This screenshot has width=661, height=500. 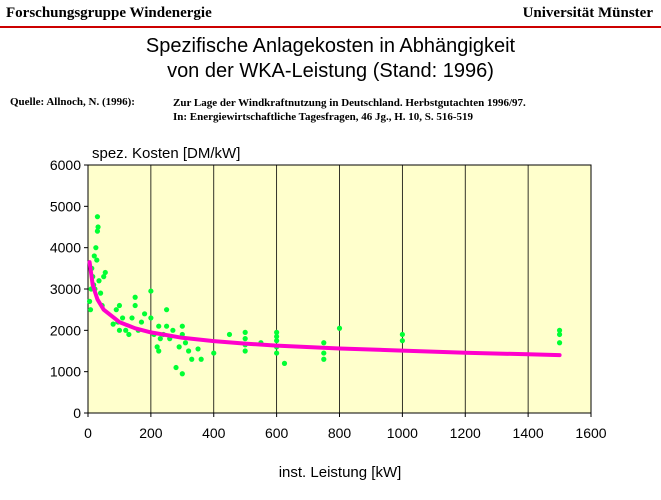 I want to click on x-tick-label-800: 800, so click(x=340, y=433).